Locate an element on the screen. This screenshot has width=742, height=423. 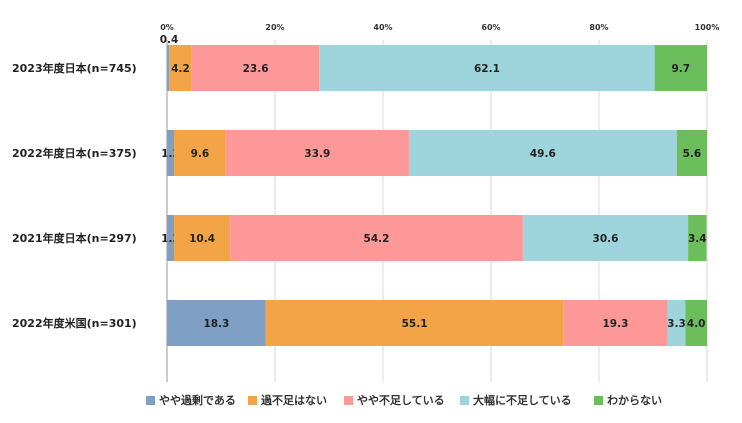
data-label: 62.1 is located at coordinates (487, 69).